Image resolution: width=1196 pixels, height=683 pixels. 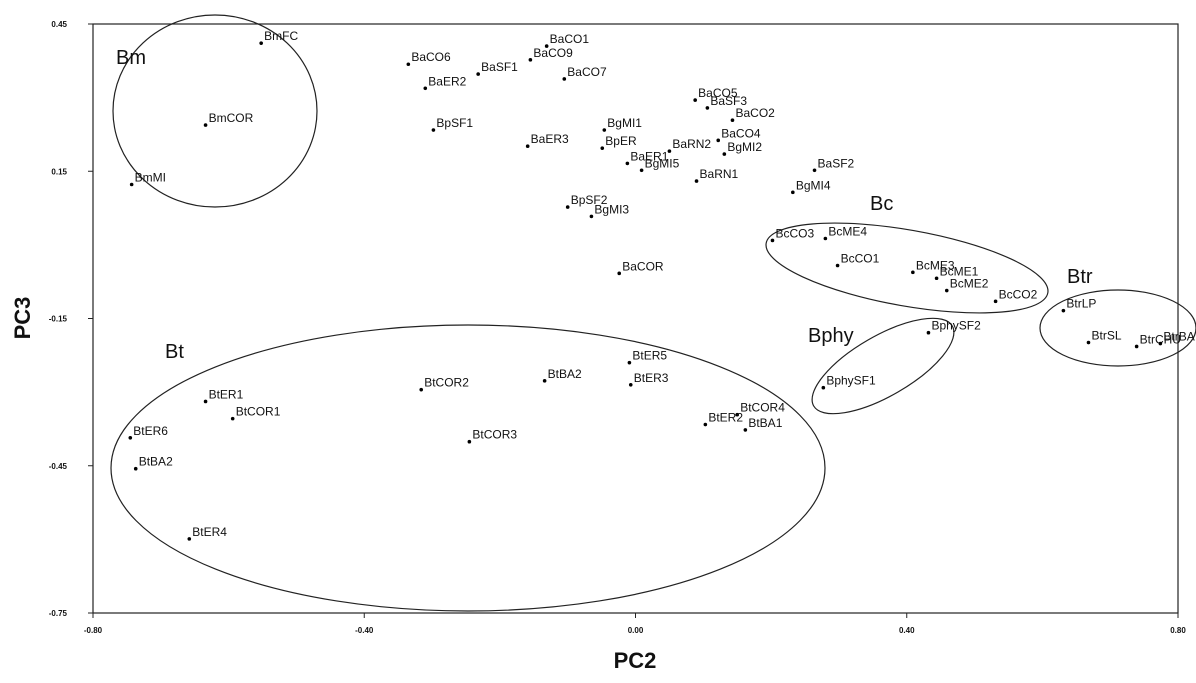 I want to click on point-label: BmCOR, so click(x=231, y=118).